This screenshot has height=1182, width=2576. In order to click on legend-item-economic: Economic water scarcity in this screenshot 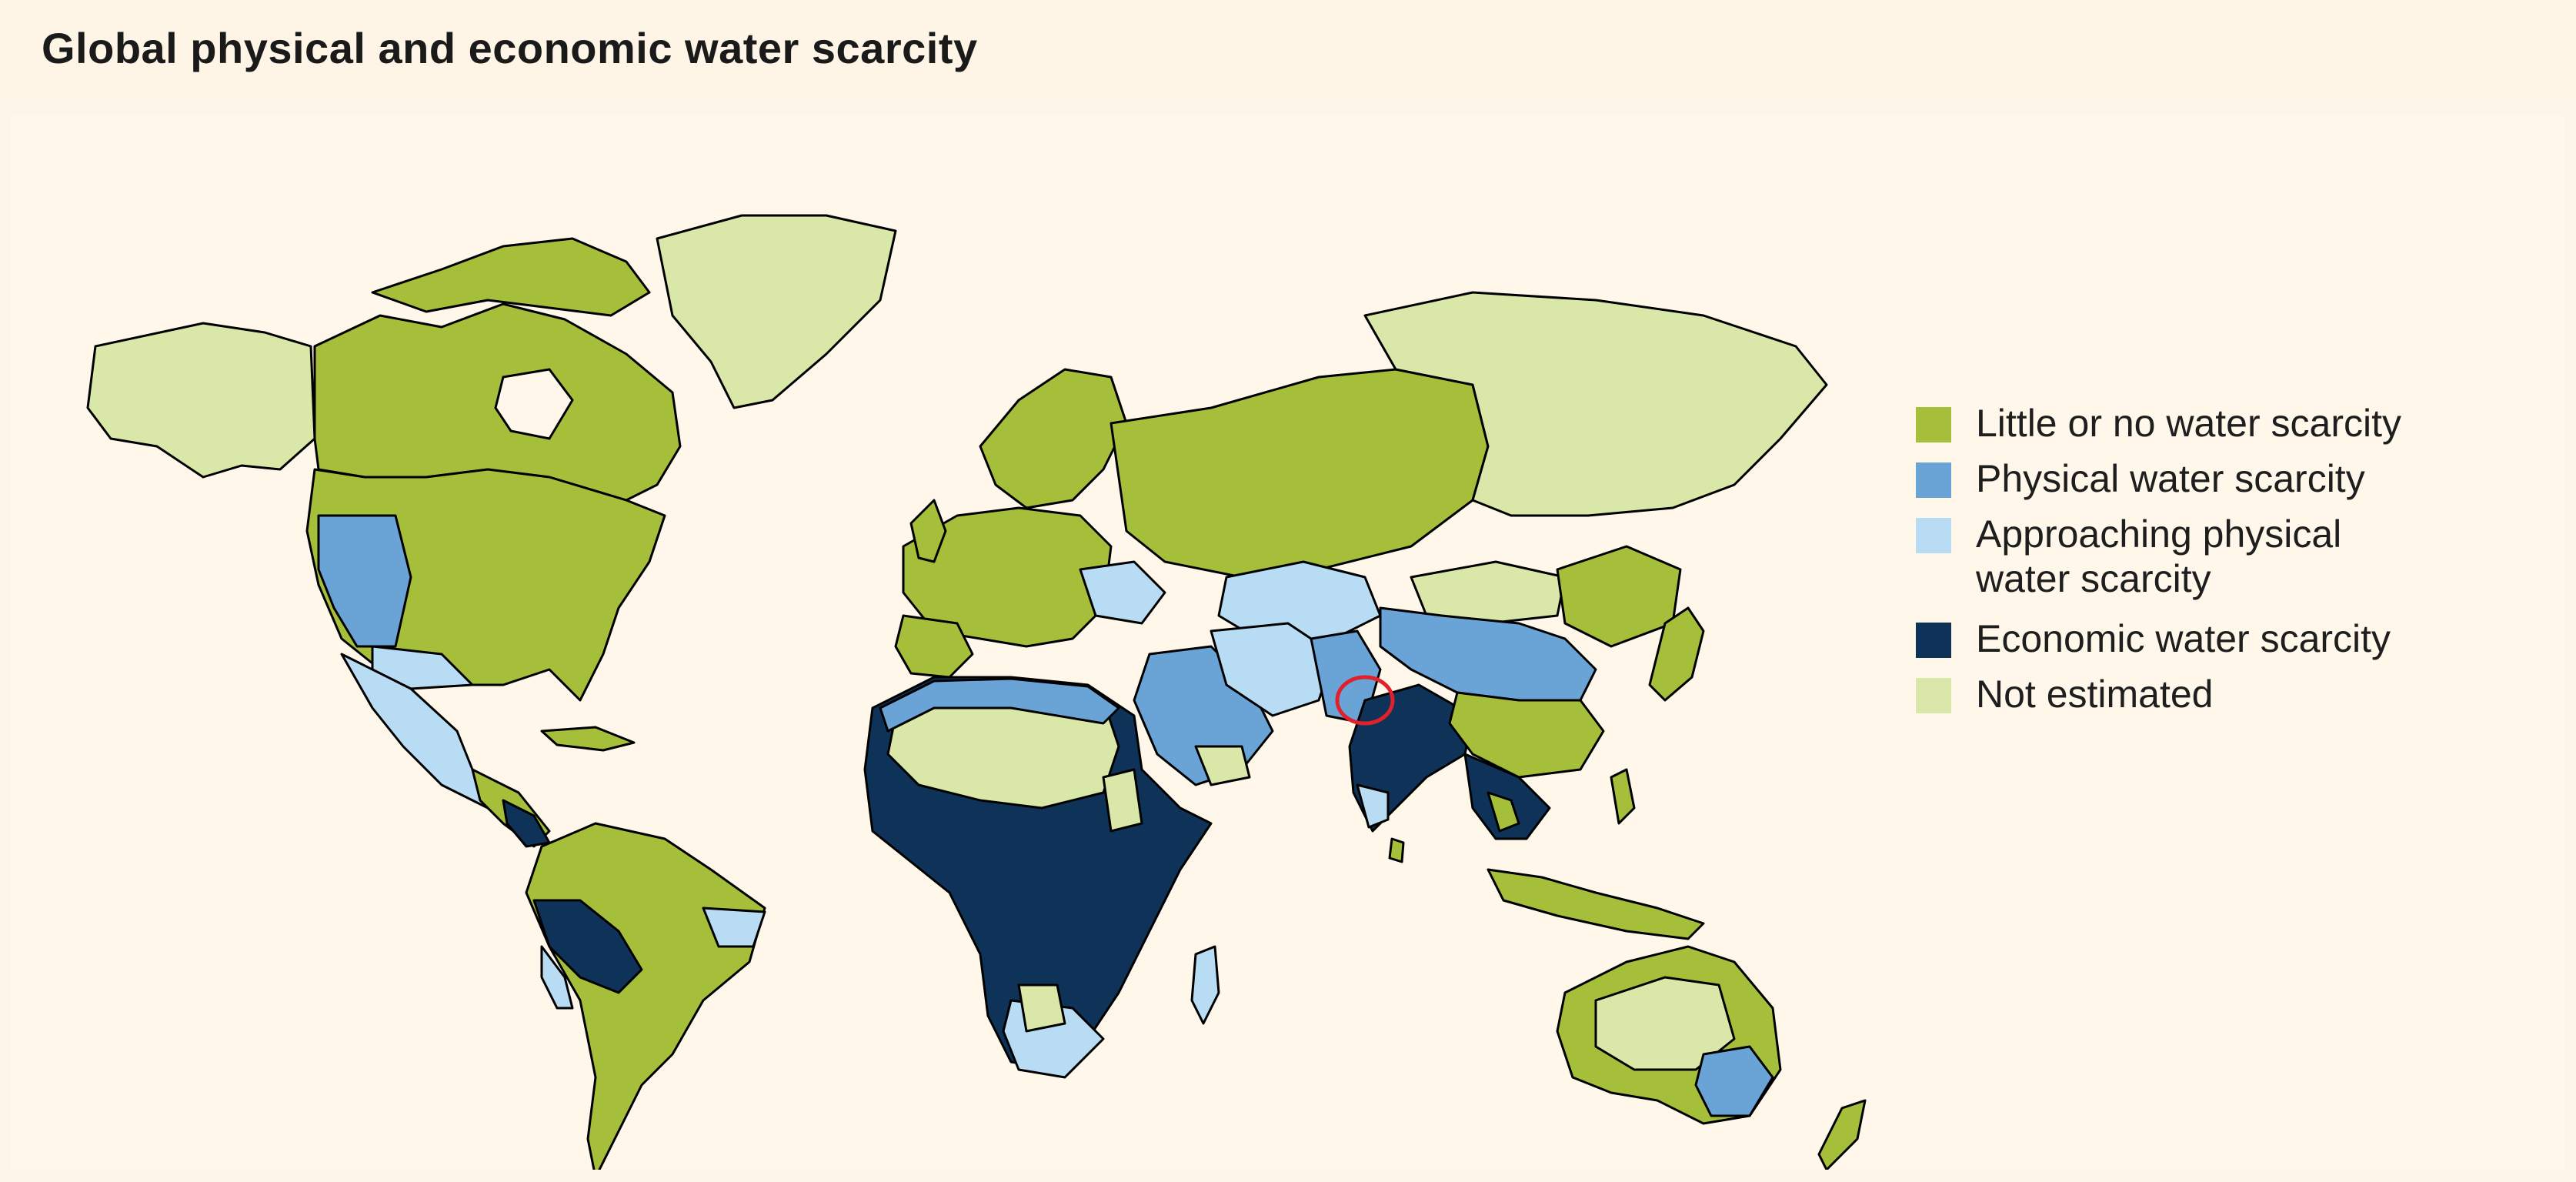, I will do `click(2223, 639)`.